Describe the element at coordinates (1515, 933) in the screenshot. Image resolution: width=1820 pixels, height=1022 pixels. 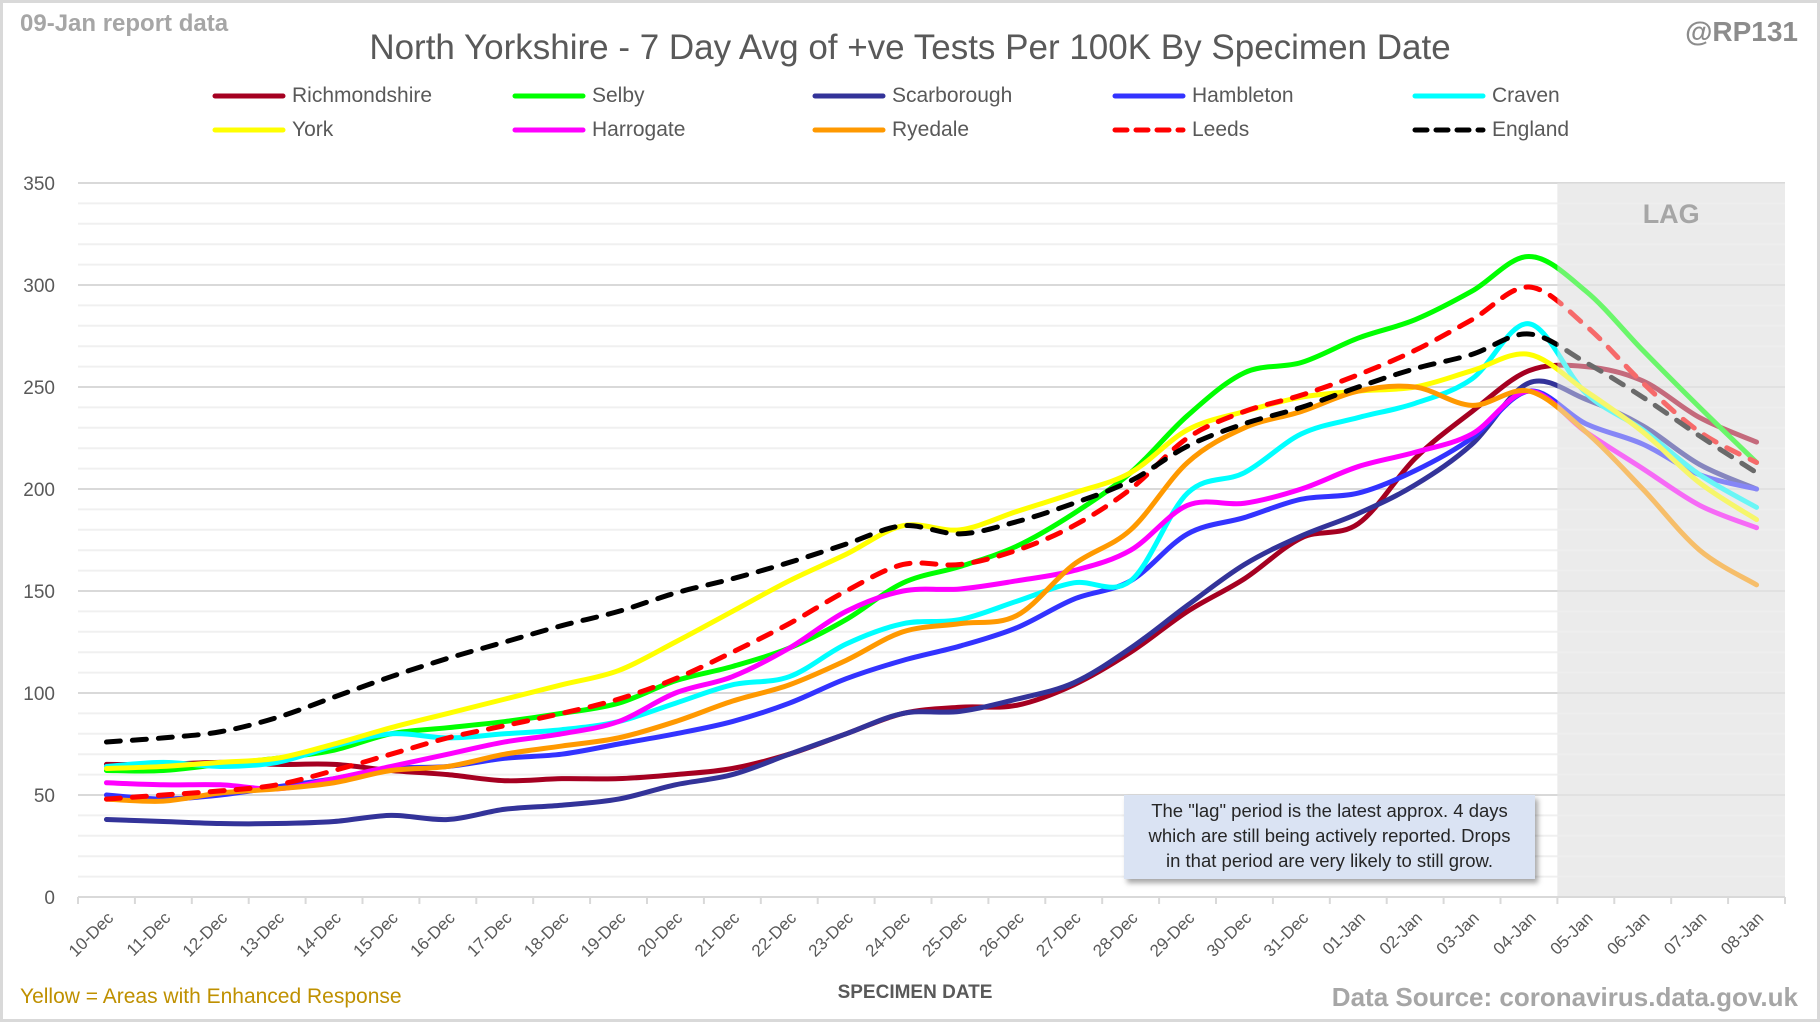
I see `x-tick-label: 04-Jan` at that location.